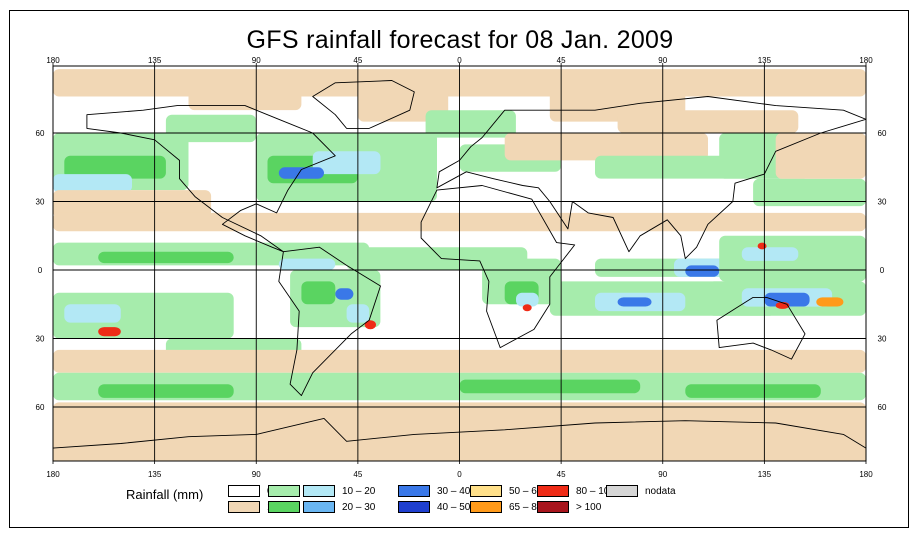 This screenshot has height=539, width=920. Describe the element at coordinates (460, 40) in the screenshot. I see `map-title: GFS rainfall forecast for 08 Jan. 2009` at that location.